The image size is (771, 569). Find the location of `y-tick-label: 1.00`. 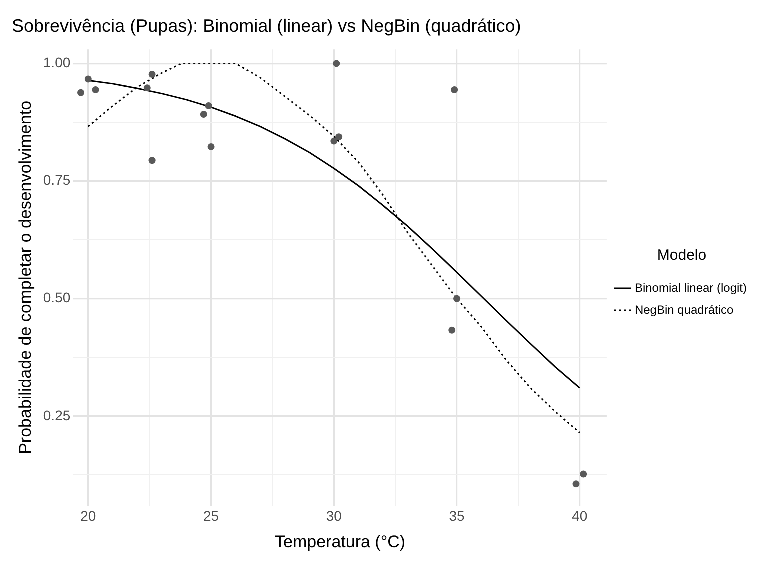

y-tick-label: 1.00 is located at coordinates (57, 62).